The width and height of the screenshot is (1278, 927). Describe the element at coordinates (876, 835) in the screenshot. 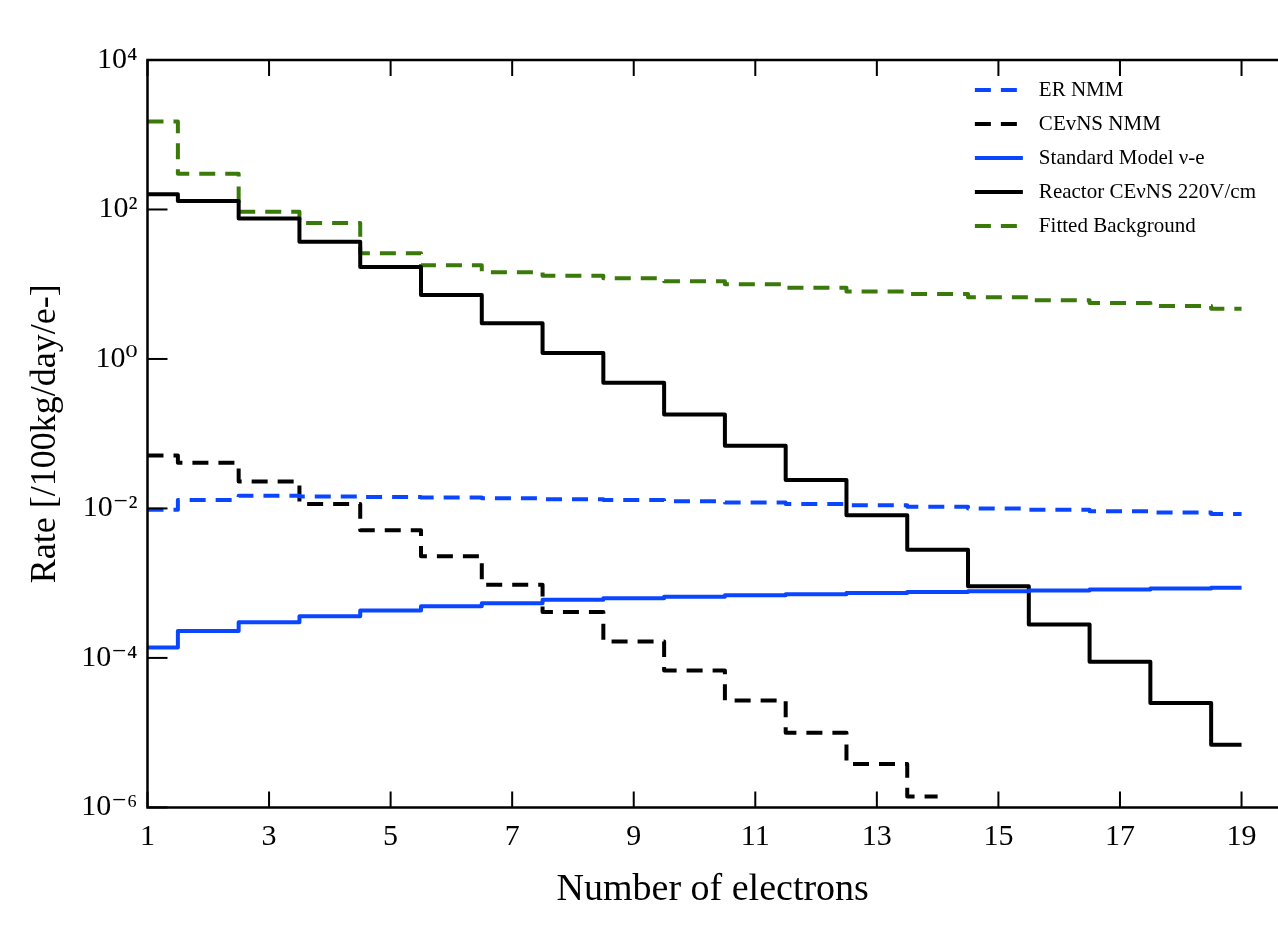

I see `x-tick-label: 13` at that location.